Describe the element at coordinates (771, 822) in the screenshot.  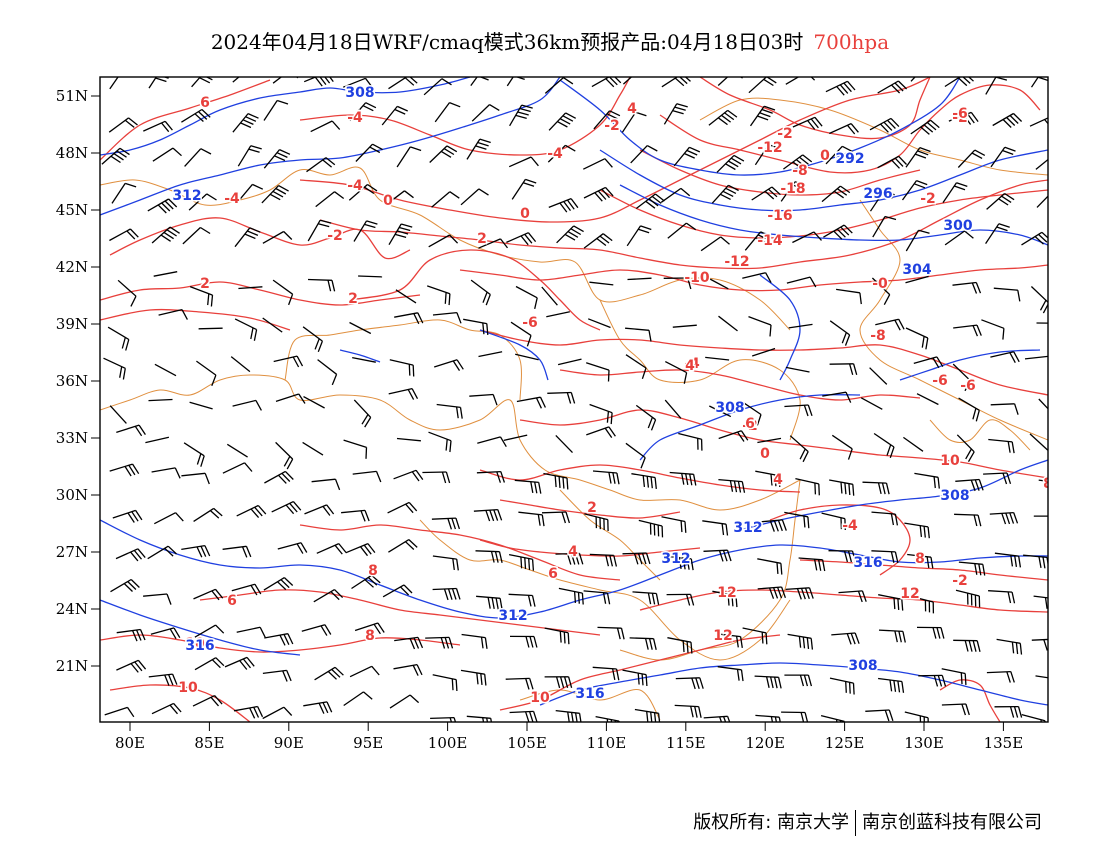
I see `footer-left: 版权所有: 南京大学` at that location.